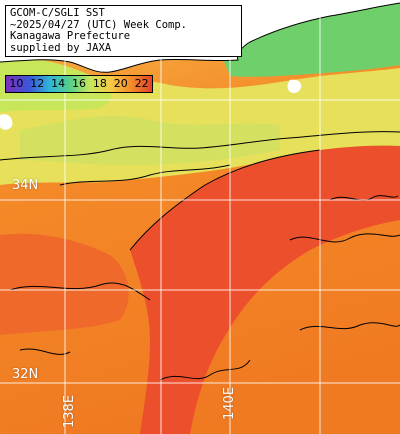  What do you see at coordinates (57, 13) in the screenshot?
I see `title-line-1: GCOM-C/SGLI SST` at bounding box center [57, 13].